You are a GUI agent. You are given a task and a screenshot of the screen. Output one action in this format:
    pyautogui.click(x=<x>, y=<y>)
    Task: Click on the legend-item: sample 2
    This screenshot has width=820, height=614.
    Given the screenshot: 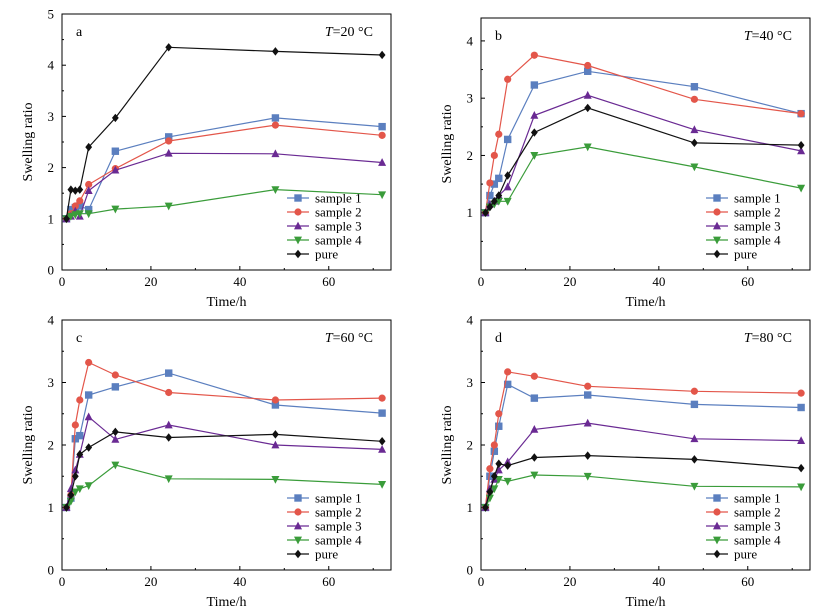 What is the action you would take?
    pyautogui.click(x=743, y=512)
    